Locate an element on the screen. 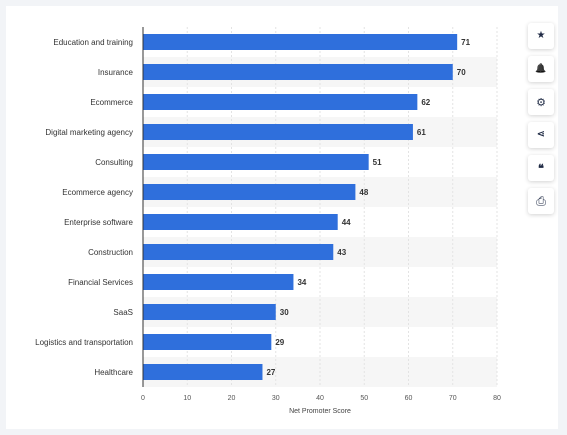 The width and height of the screenshot is (567, 435). x-tick-label: 10 is located at coordinates (187, 398).